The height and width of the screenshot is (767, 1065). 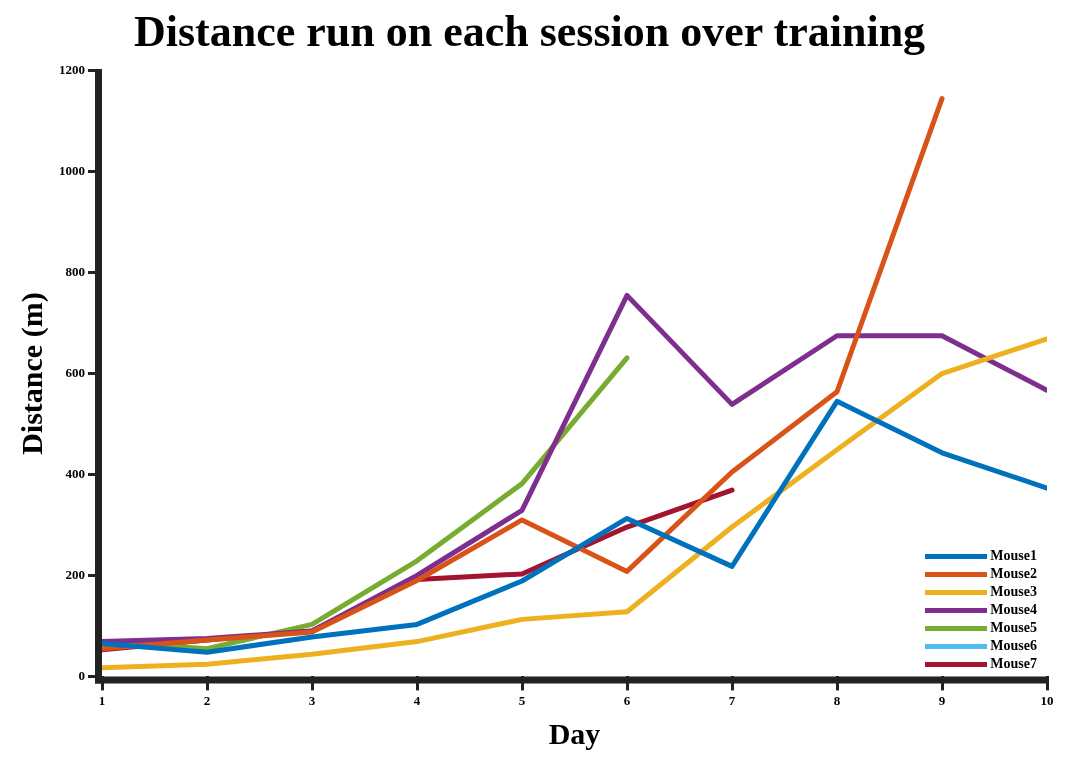 What do you see at coordinates (75, 574) in the screenshot?
I see `y-tick-label: 200` at bounding box center [75, 574].